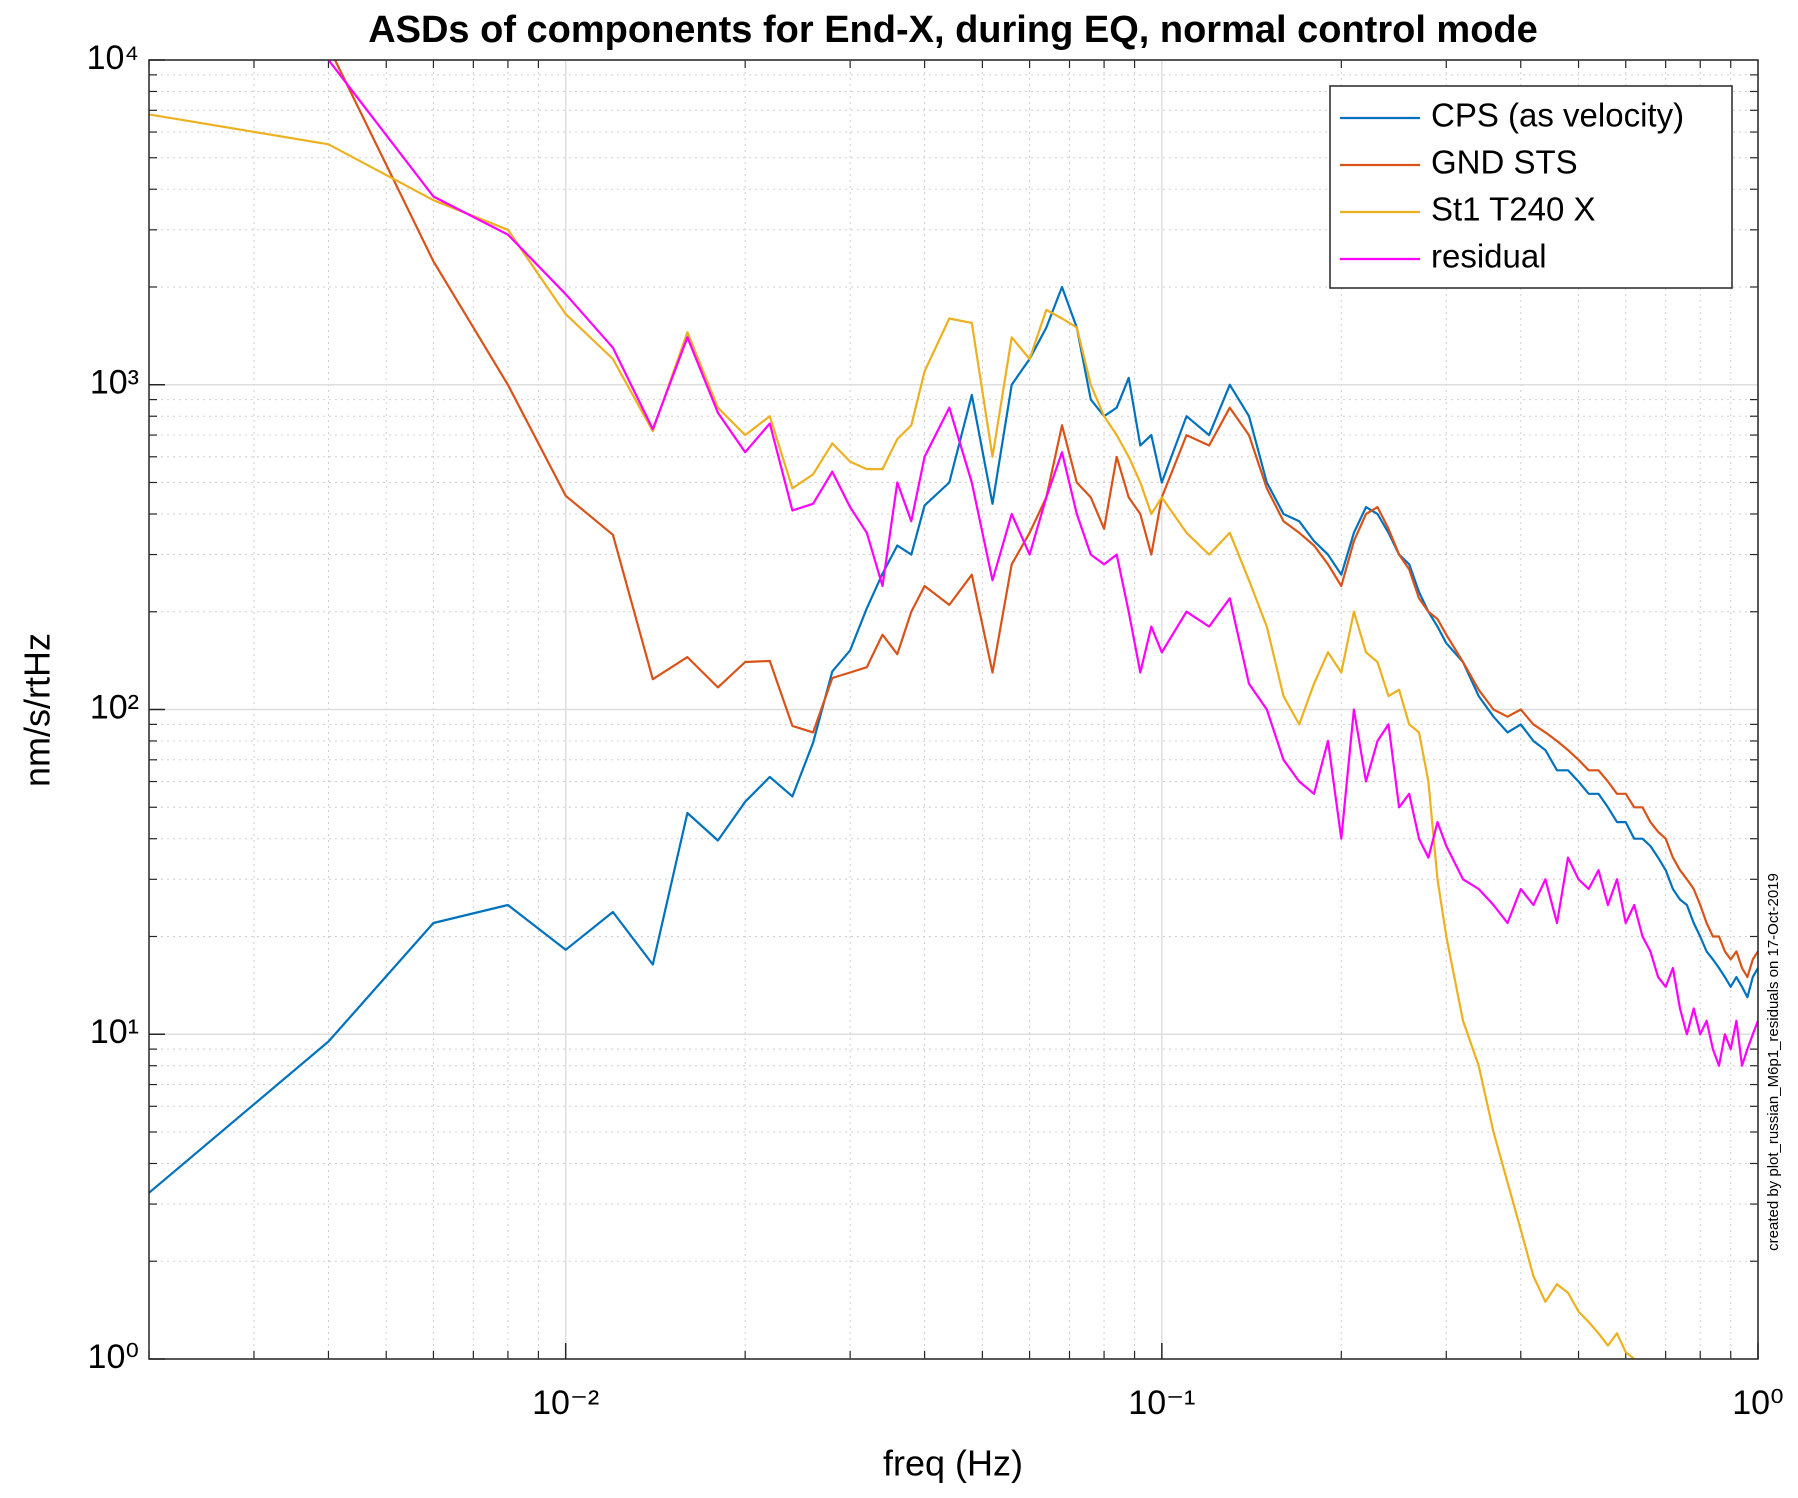 The height and width of the screenshot is (1498, 1798). Describe the element at coordinates (1161, 1403) in the screenshot. I see `x-tick-label: 10⁻¹` at that location.